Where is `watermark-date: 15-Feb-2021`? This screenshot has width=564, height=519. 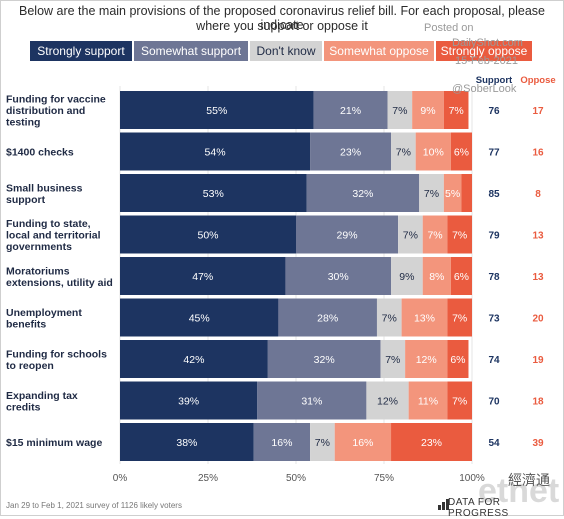
watermark-date: 15-Feb-2021 is located at coordinates (486, 61).